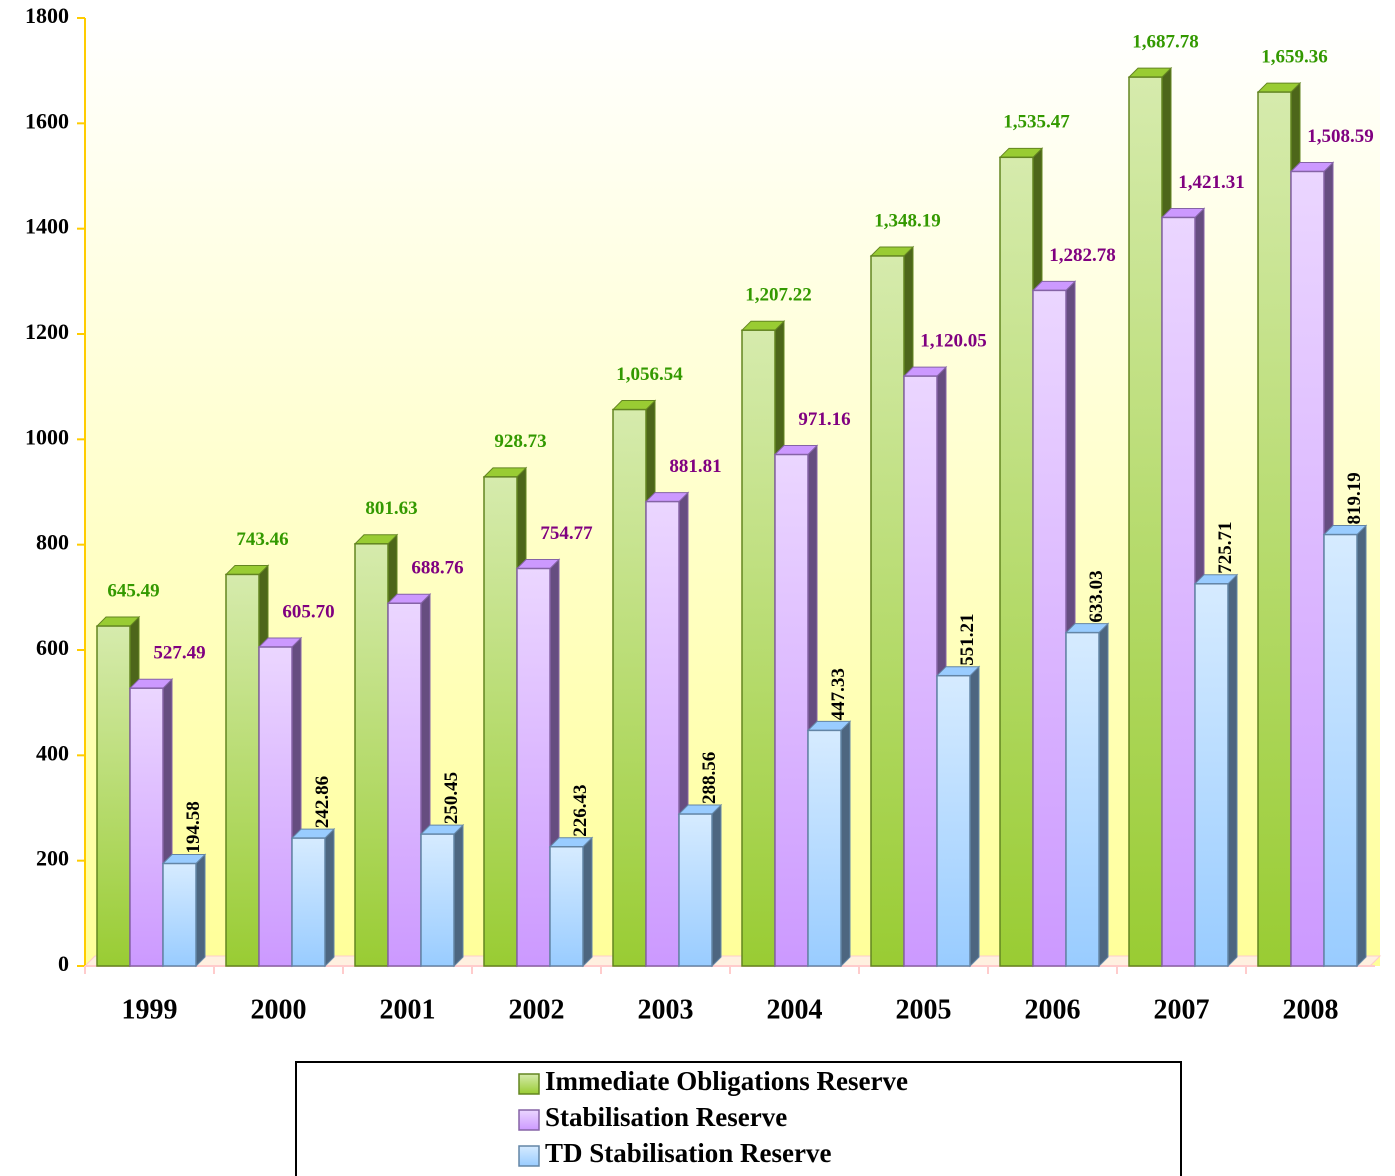 This screenshot has width=1395, height=1176. What do you see at coordinates (709, 778) in the screenshot?
I see `value-label: 288.56` at bounding box center [709, 778].